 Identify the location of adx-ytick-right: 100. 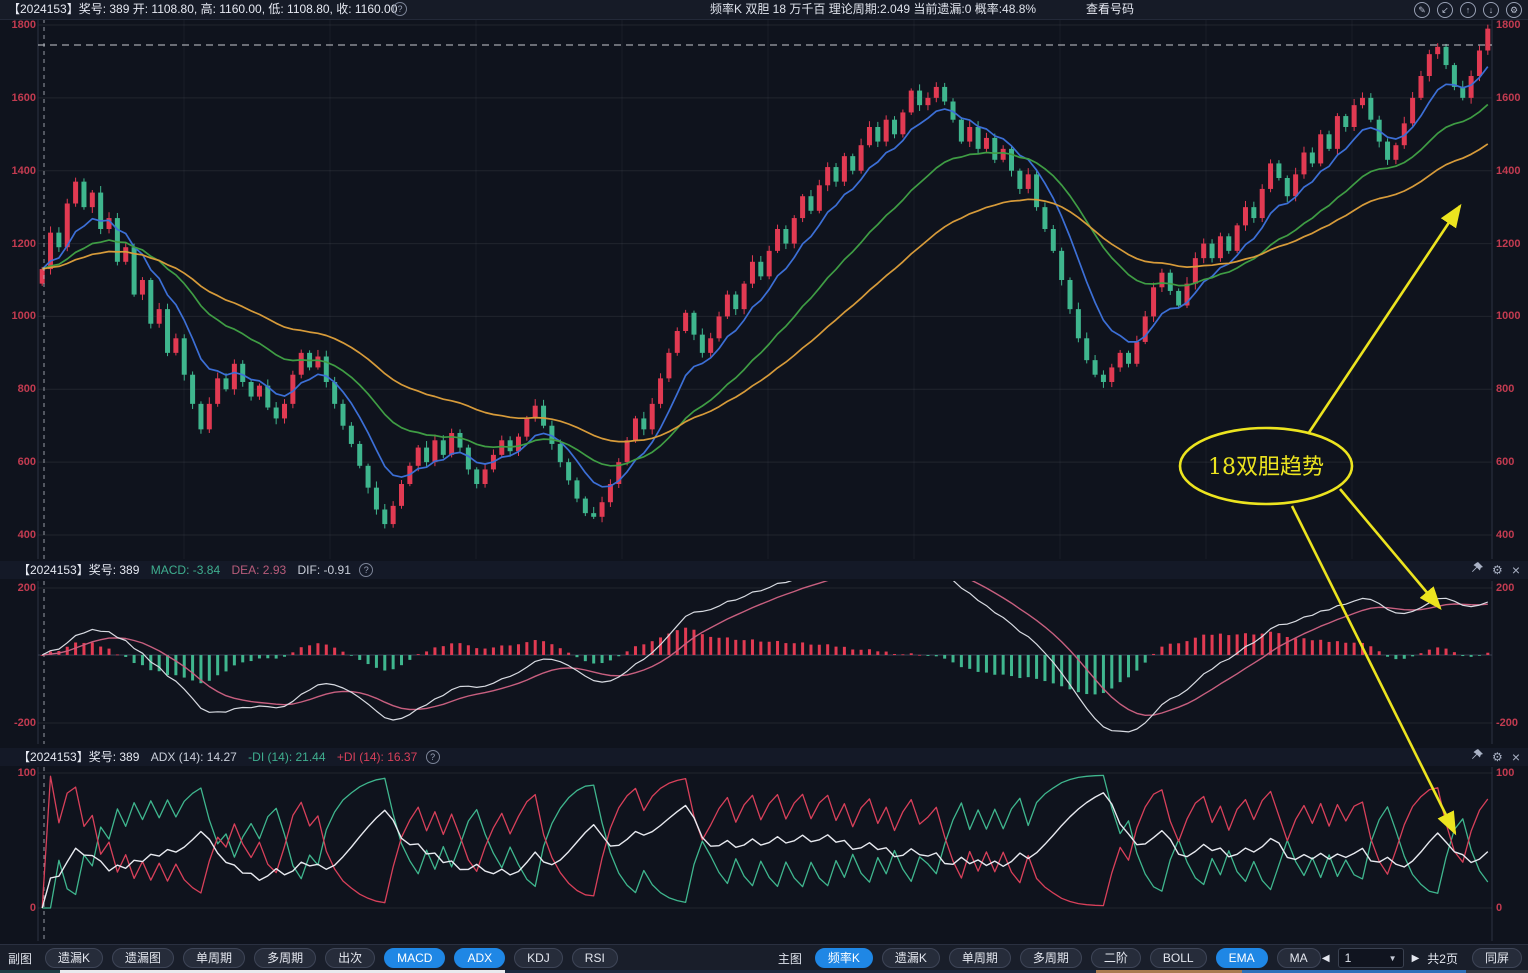
(1505, 773).